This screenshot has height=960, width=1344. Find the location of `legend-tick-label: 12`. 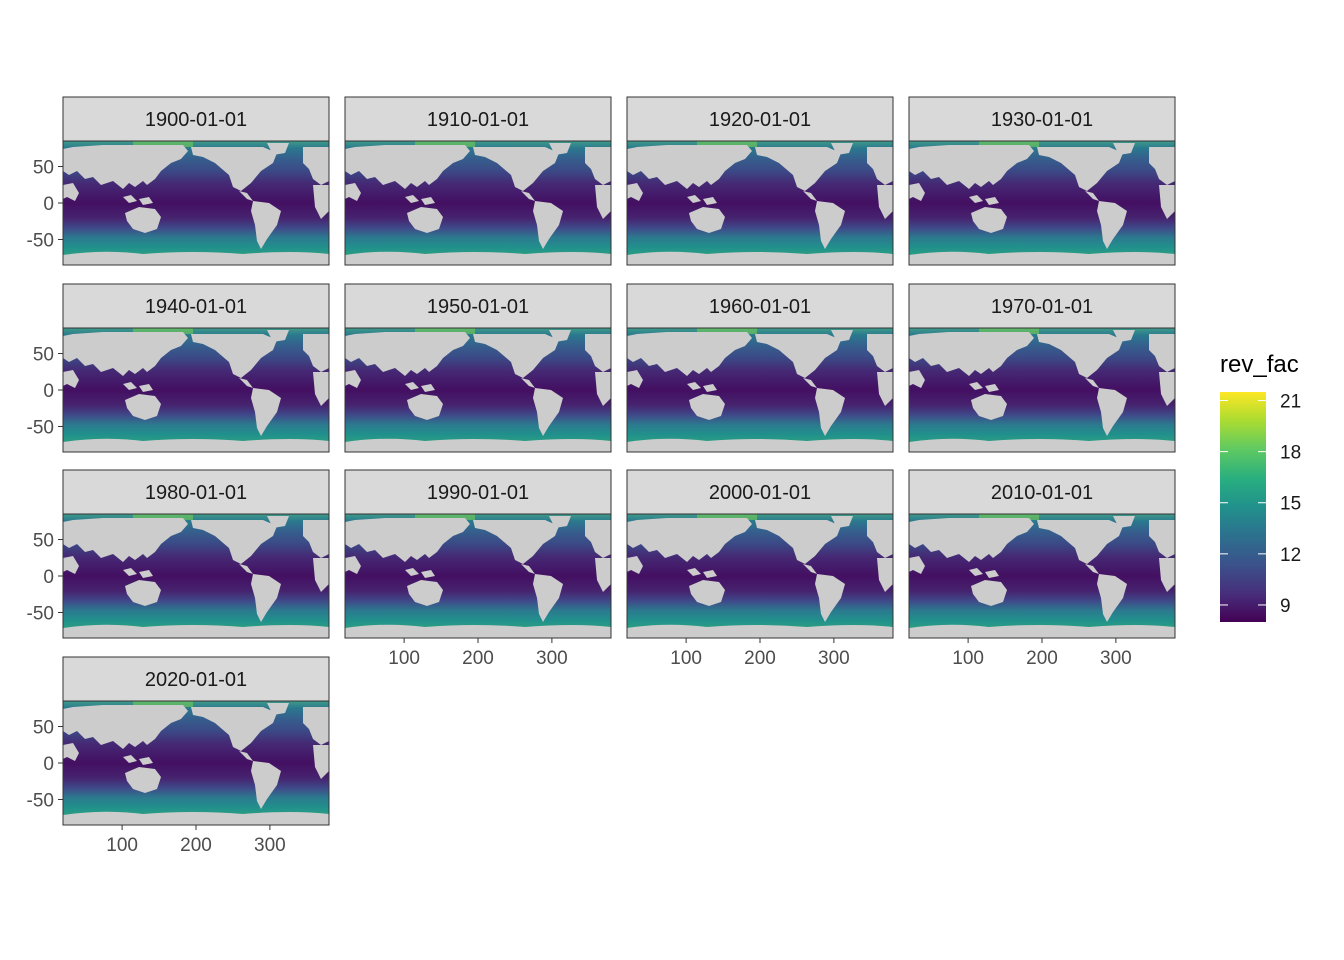

legend-tick-label: 12 is located at coordinates (1290, 555).